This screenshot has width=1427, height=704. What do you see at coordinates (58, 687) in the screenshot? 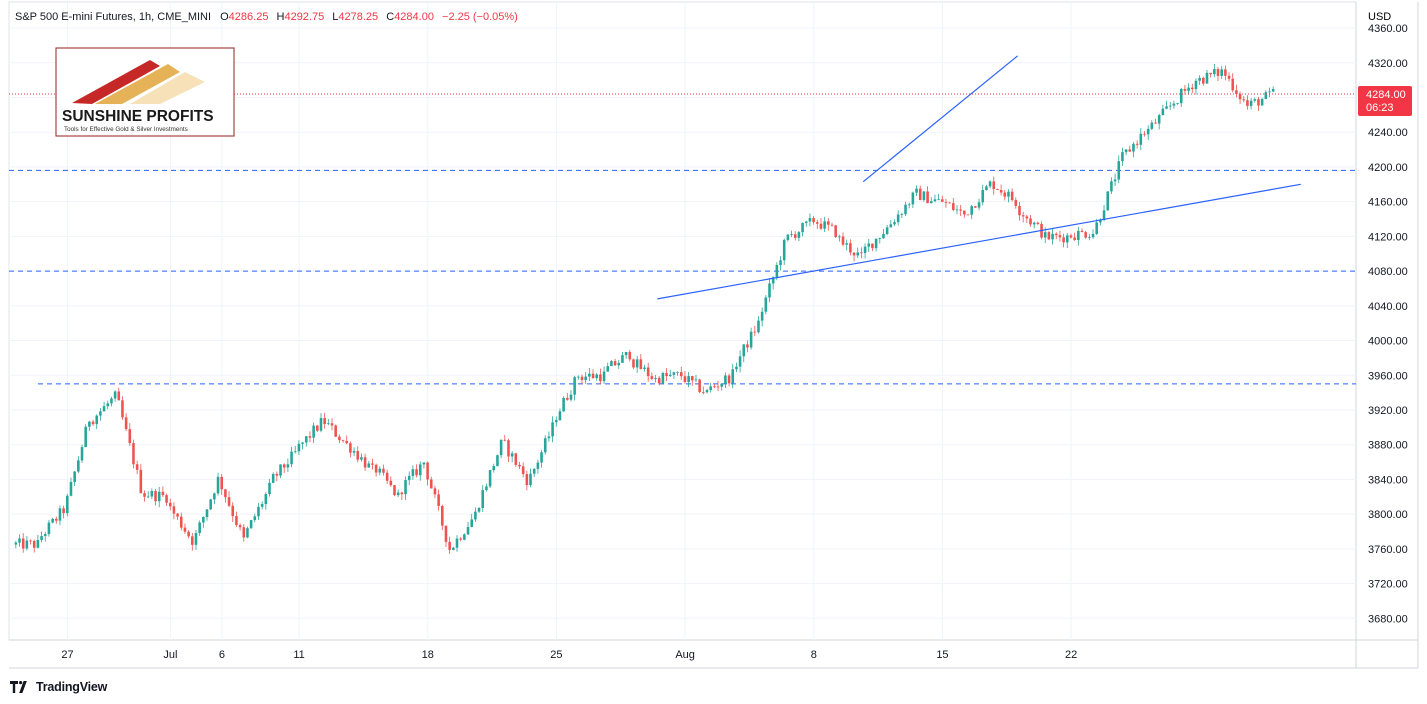
I see `tradingview-footer: TradingView` at bounding box center [58, 687].